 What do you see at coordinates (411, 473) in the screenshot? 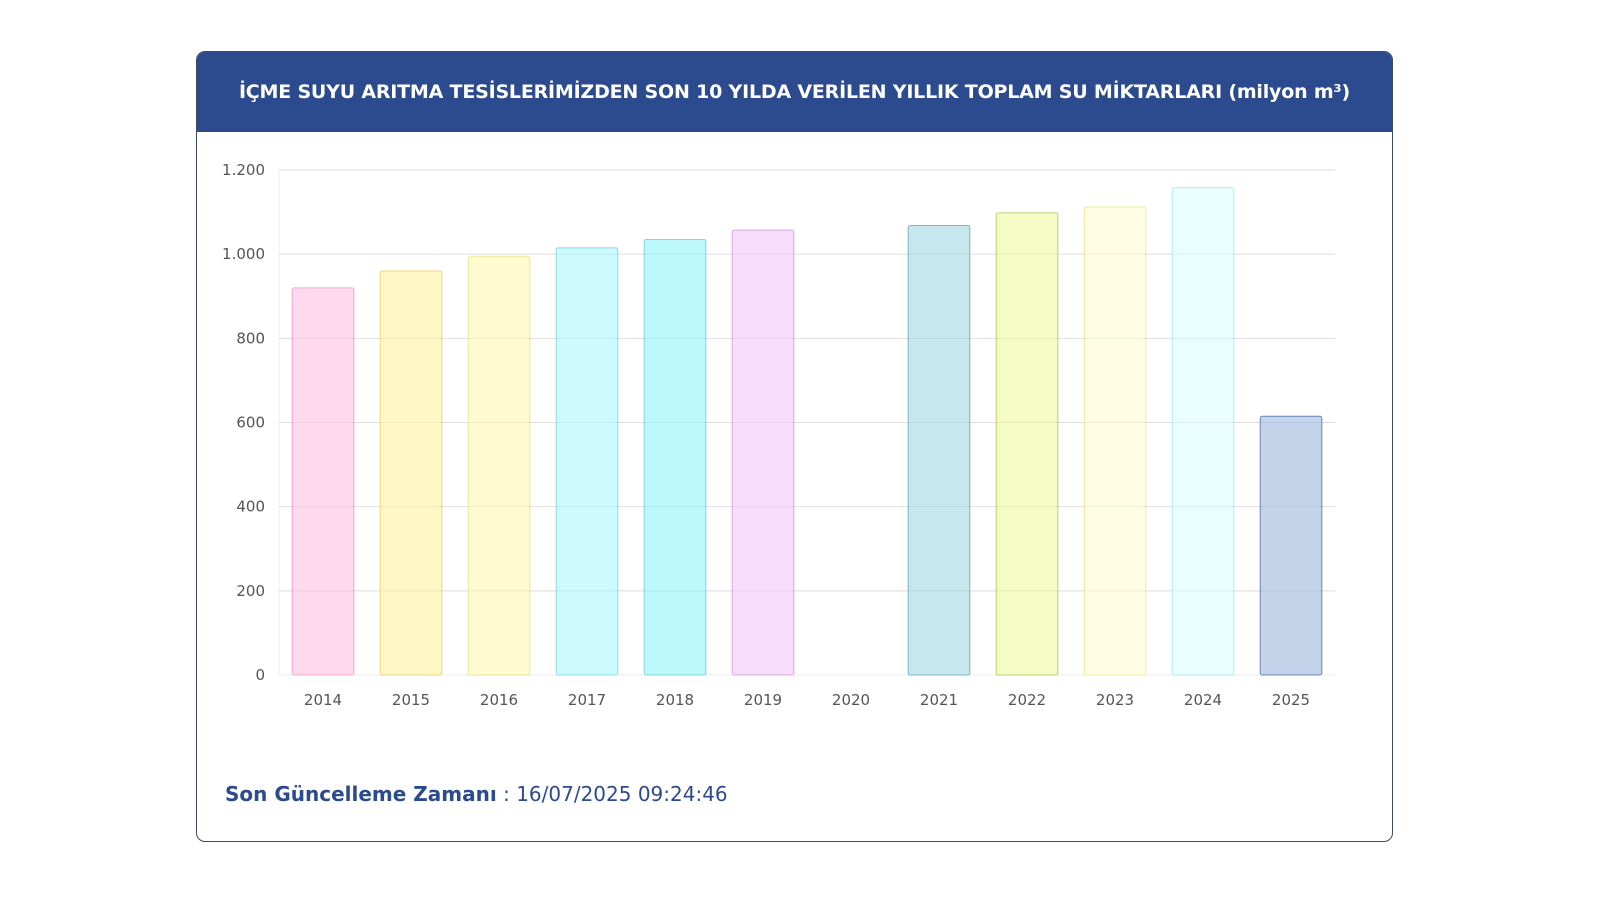
I see `bar-2015` at bounding box center [411, 473].